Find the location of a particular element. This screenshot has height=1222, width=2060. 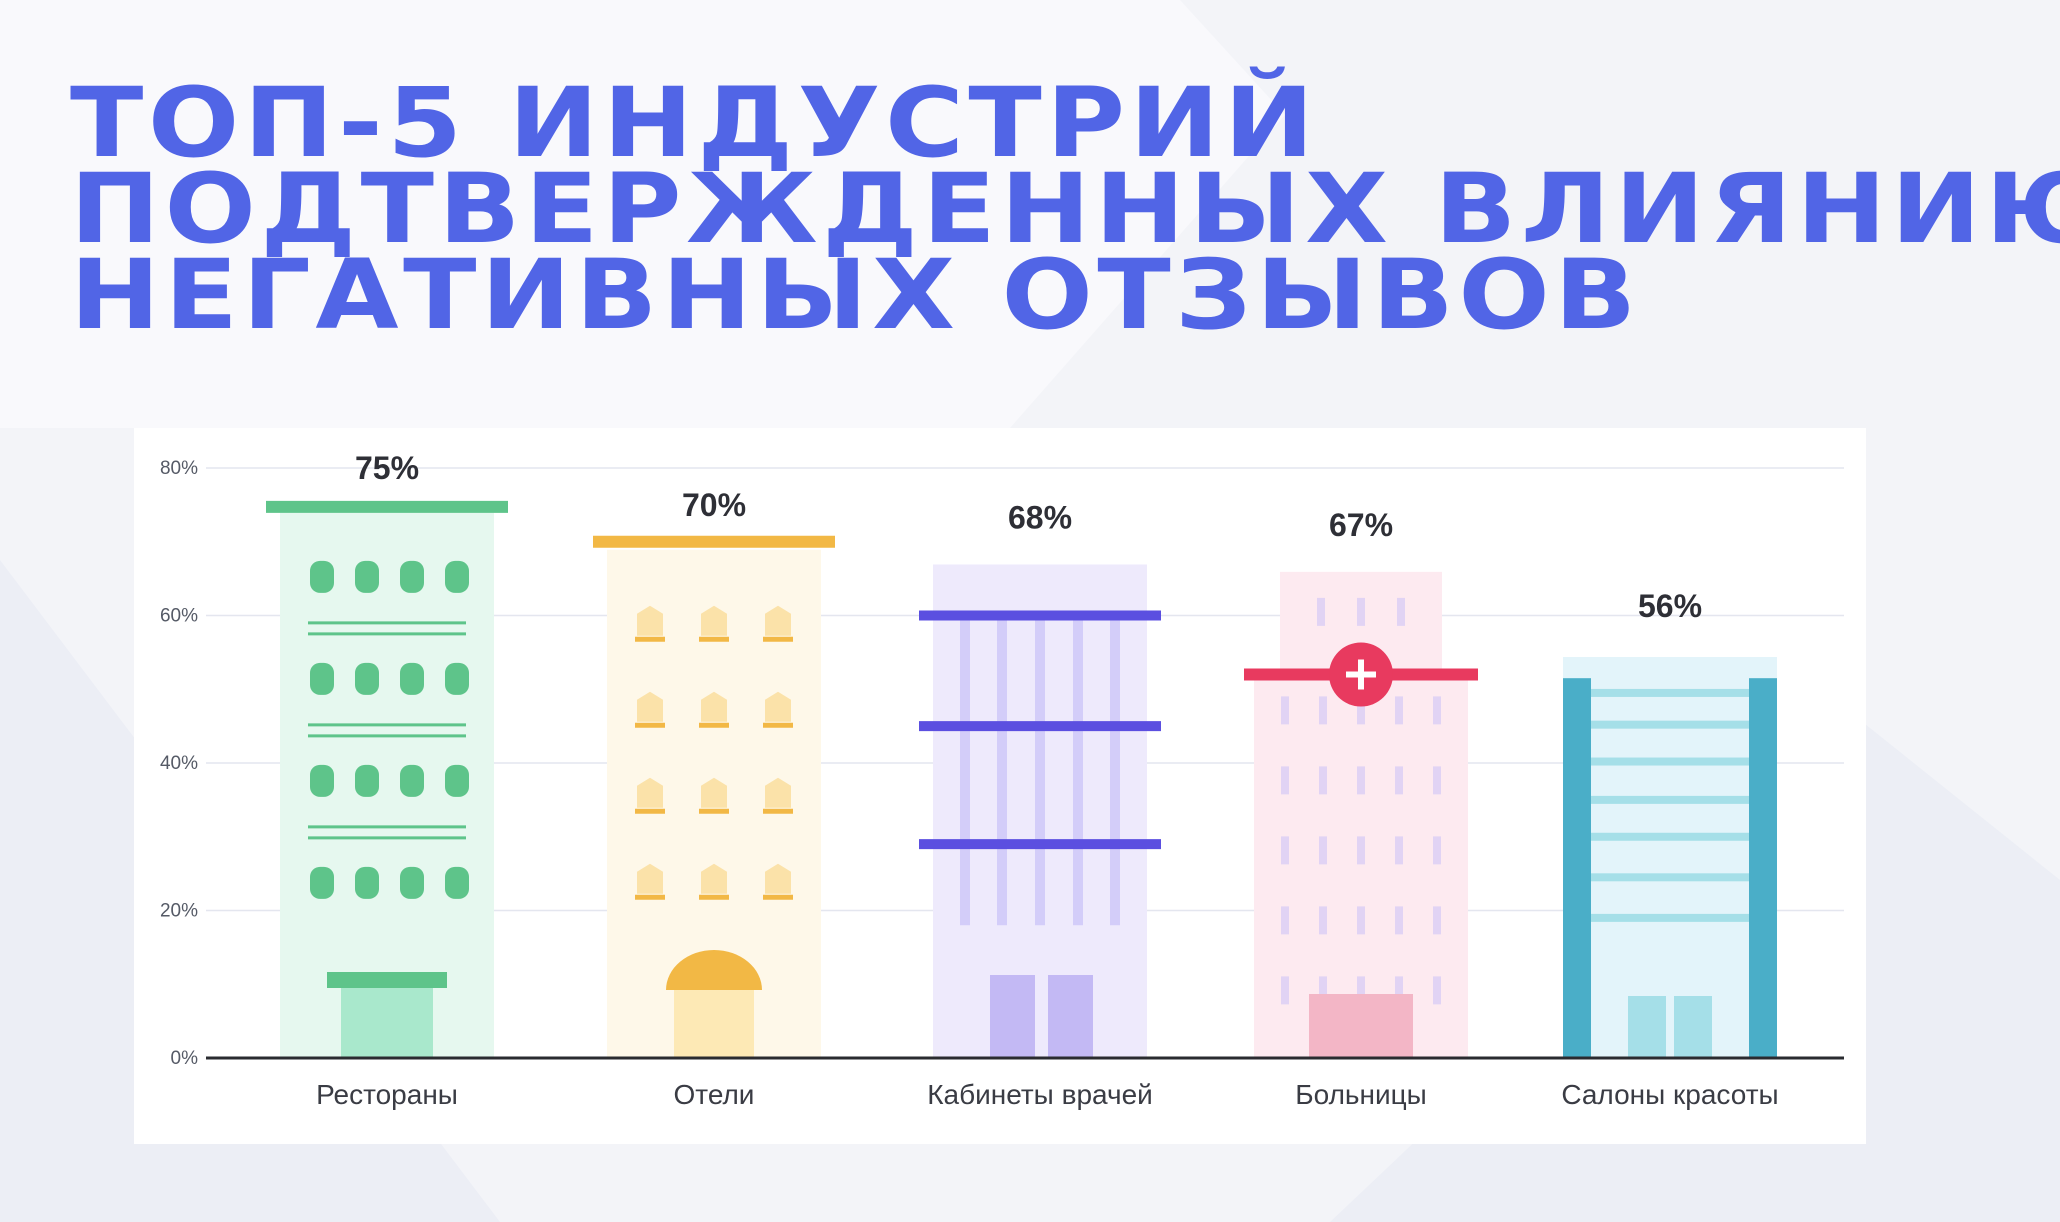

building-body is located at coordinates (1670, 857).